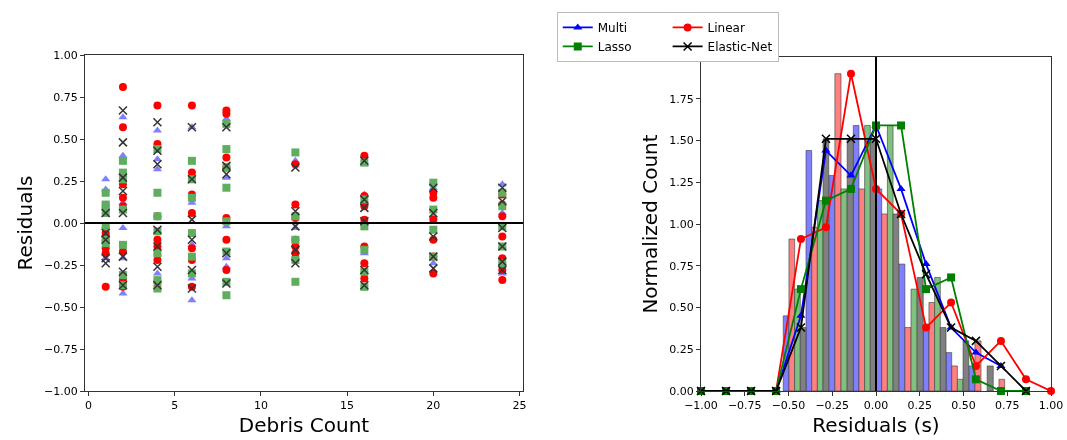 This screenshot has height=440, width=1067. What do you see at coordinates (876, 406) in the screenshot?
I see `x-tick-label: 0.00` at bounding box center [876, 406].